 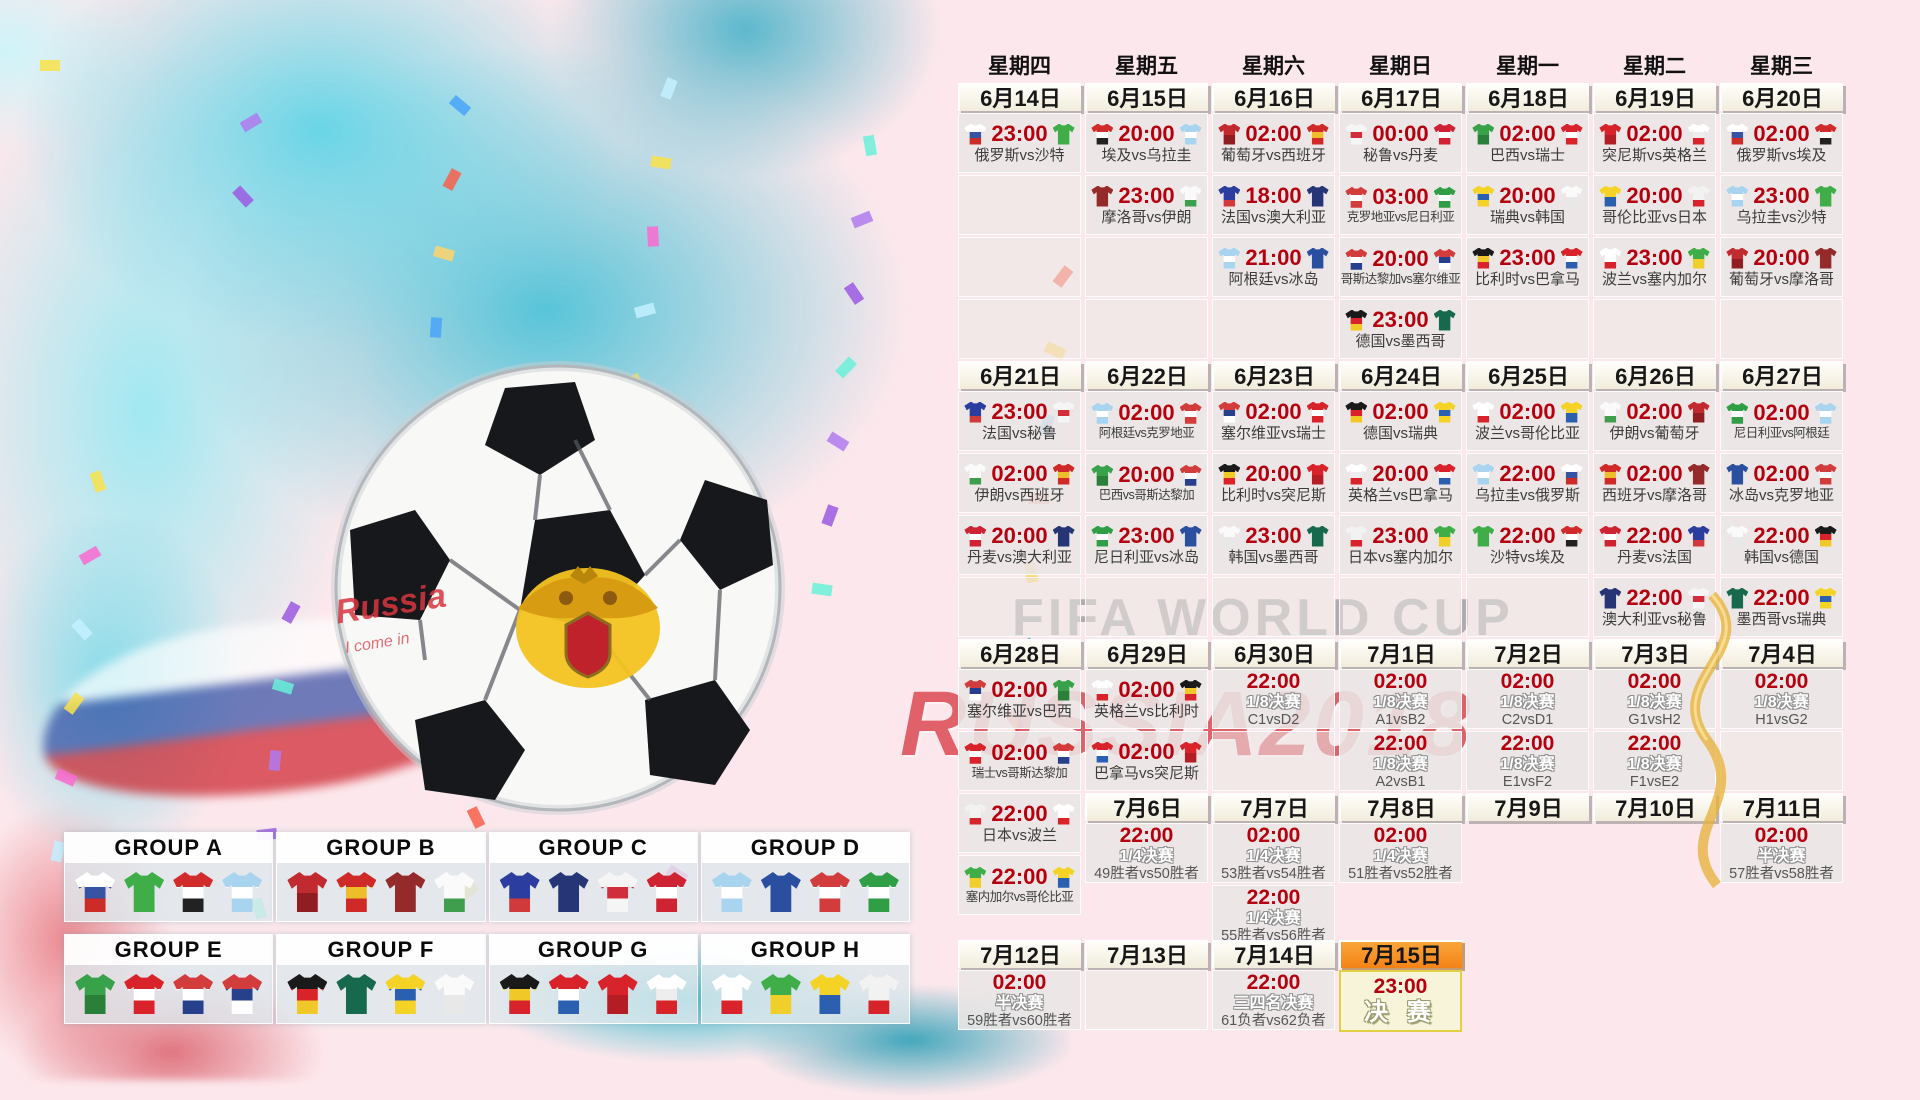 What do you see at coordinates (1527, 807) in the screenshot?
I see `date-cell: 7月9日` at bounding box center [1527, 807].